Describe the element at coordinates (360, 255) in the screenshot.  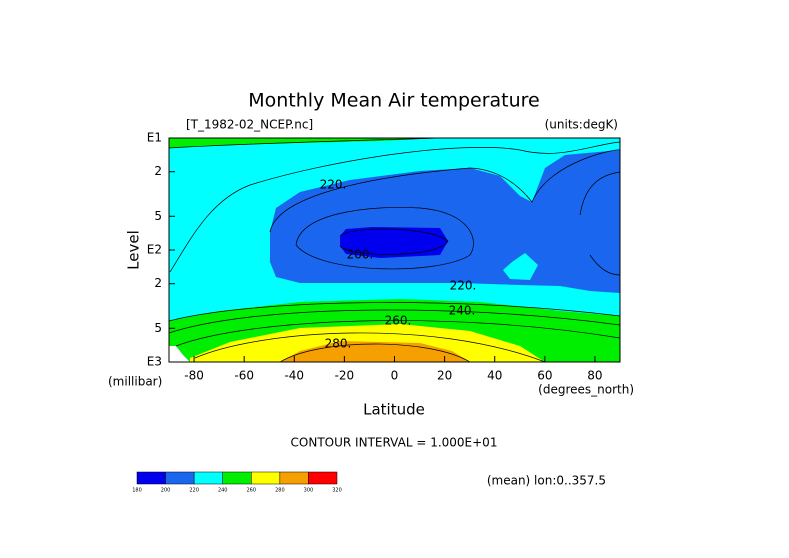
I see `contour-label: 200.` at that location.